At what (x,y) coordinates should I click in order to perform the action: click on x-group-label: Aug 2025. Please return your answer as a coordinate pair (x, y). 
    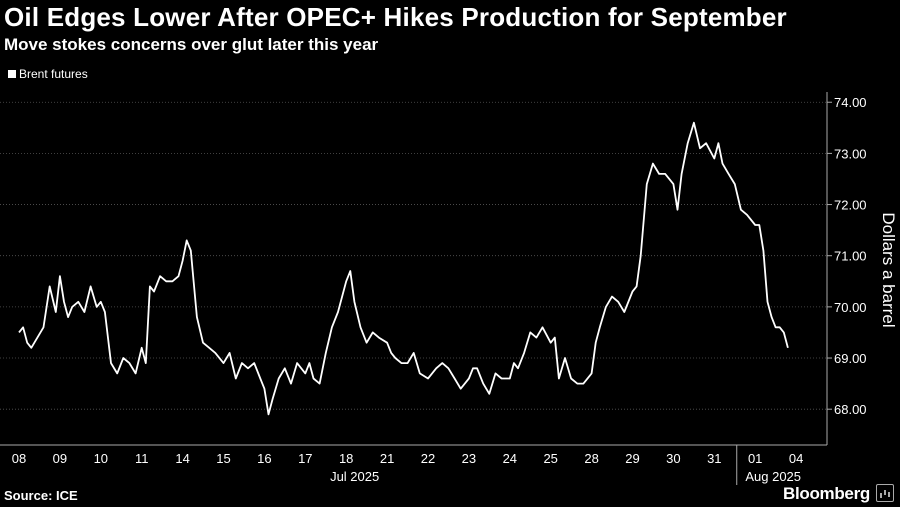
    Looking at the image, I should click on (773, 476).